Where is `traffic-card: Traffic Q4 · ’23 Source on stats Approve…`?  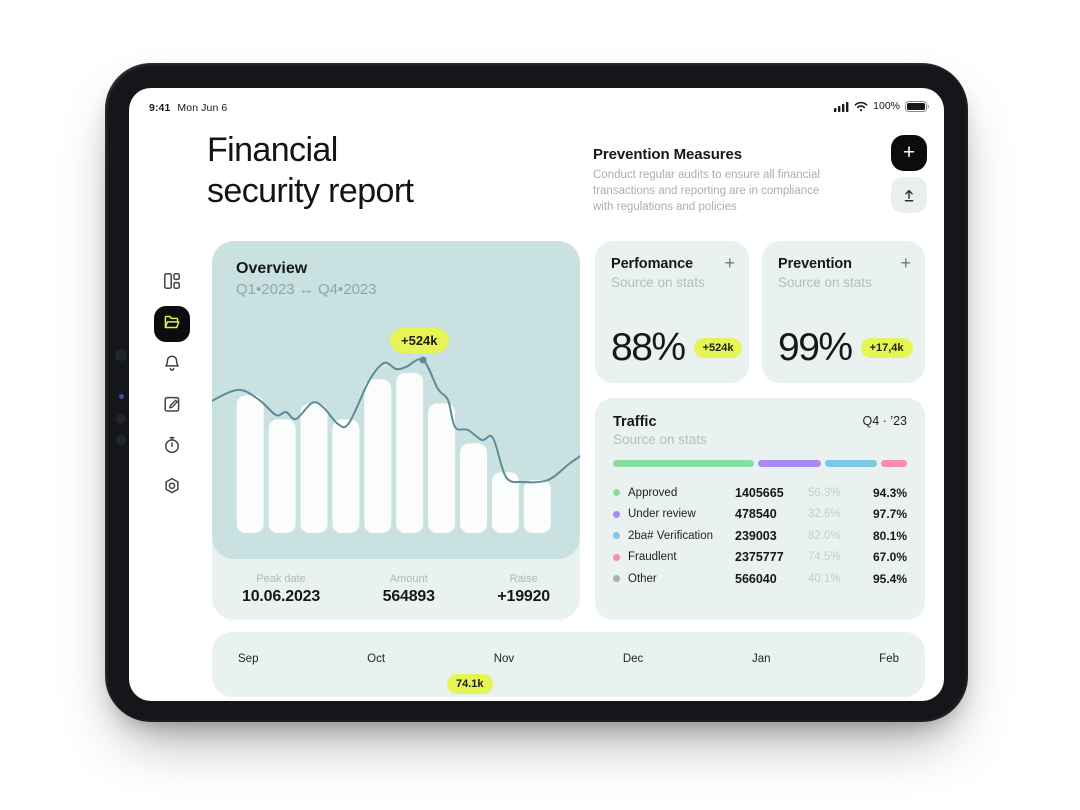
traffic-card: Traffic Q4 · ’23 Source on stats Approve… is located at coordinates (760, 509).